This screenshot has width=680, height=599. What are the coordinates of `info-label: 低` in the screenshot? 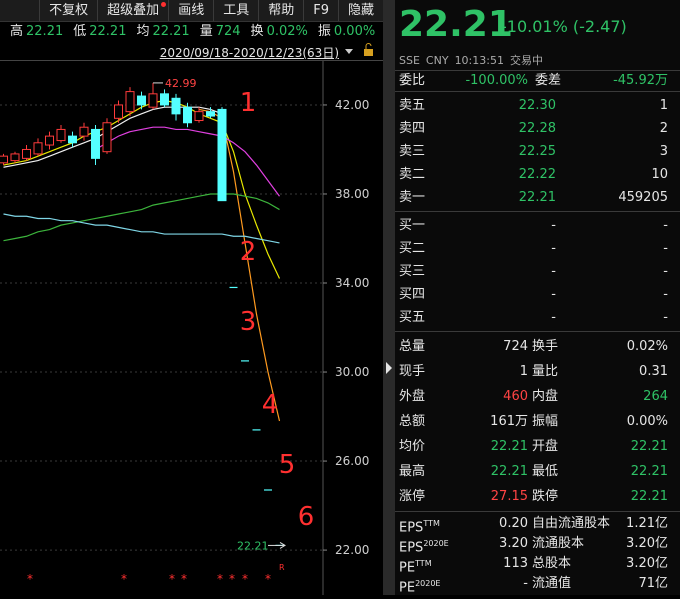 It's located at (80, 31).